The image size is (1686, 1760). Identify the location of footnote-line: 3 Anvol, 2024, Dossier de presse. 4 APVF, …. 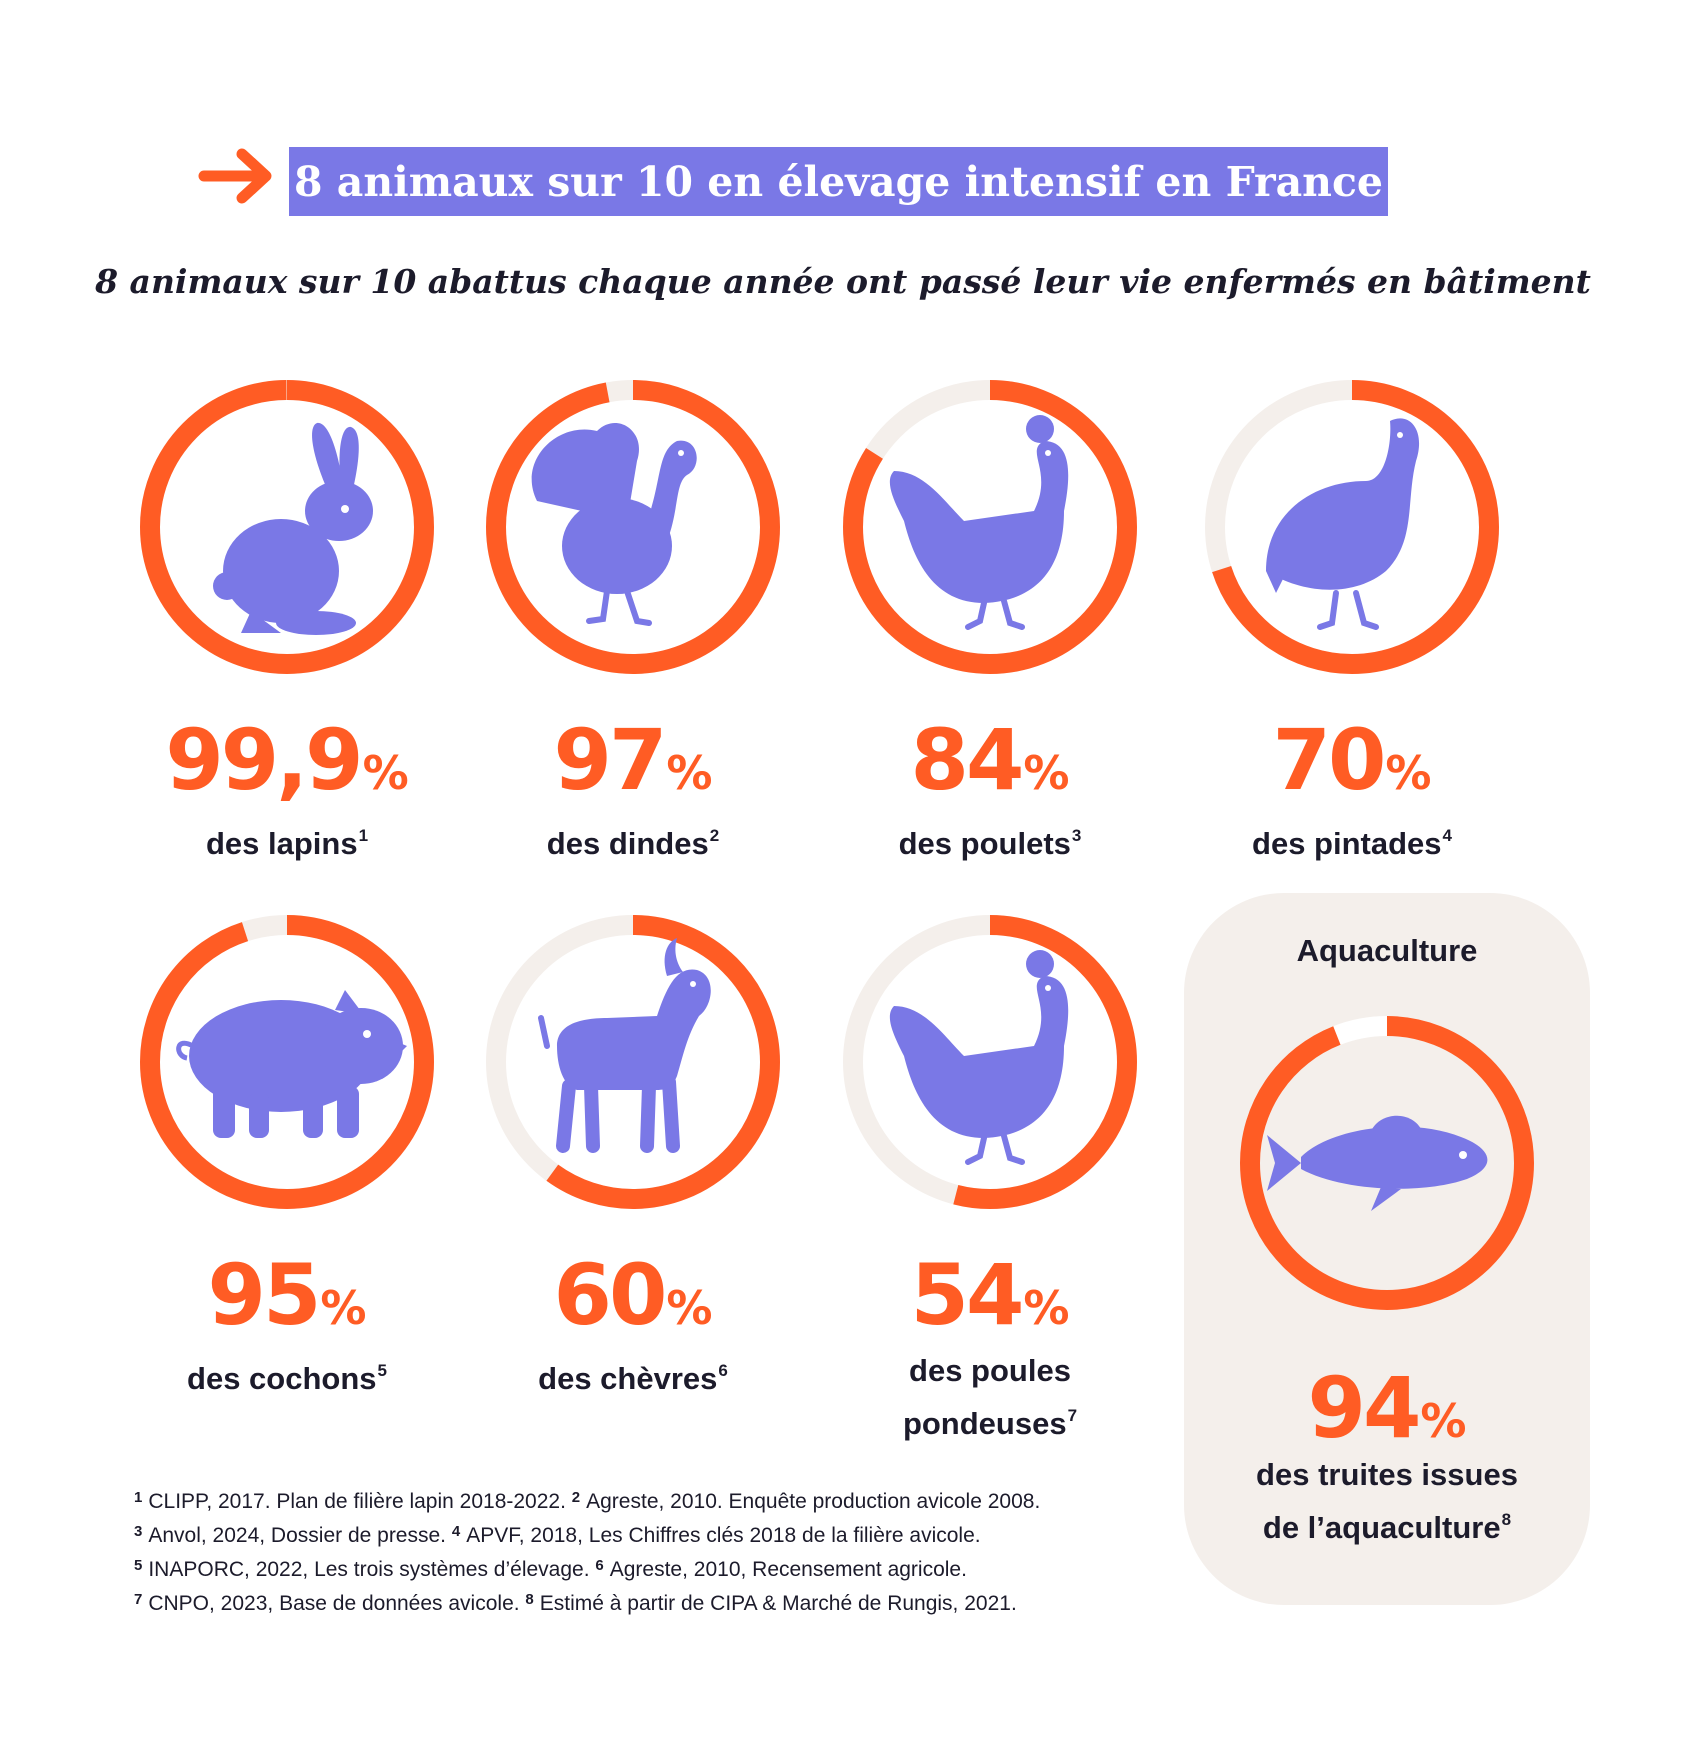
(557, 1535).